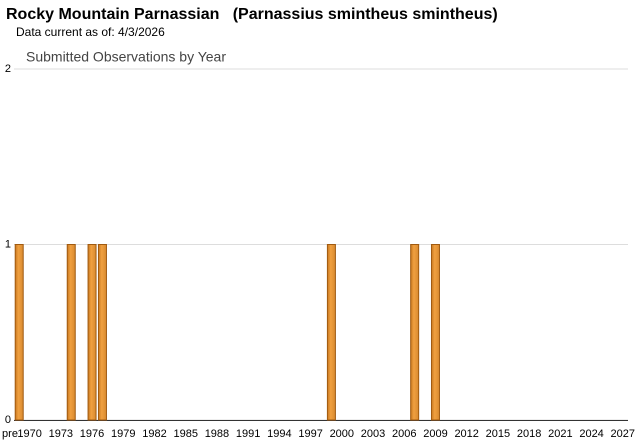  I want to click on x-tick-label: pre, so click(10, 434).